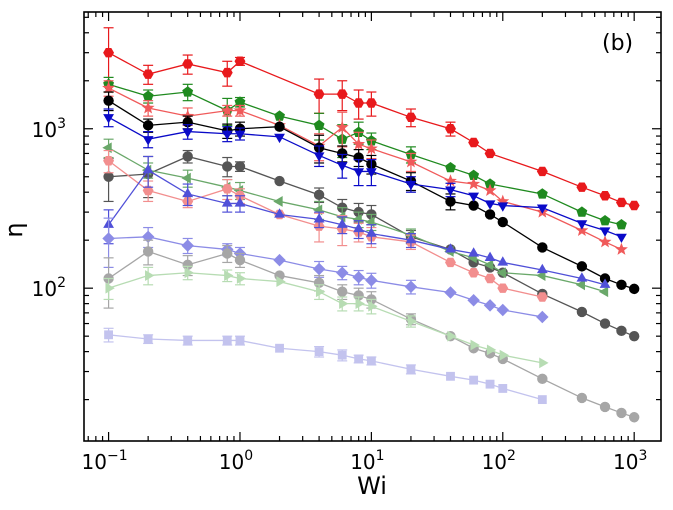 The image size is (673, 510). I want to click on x-tick-label: 10², so click(499, 461).